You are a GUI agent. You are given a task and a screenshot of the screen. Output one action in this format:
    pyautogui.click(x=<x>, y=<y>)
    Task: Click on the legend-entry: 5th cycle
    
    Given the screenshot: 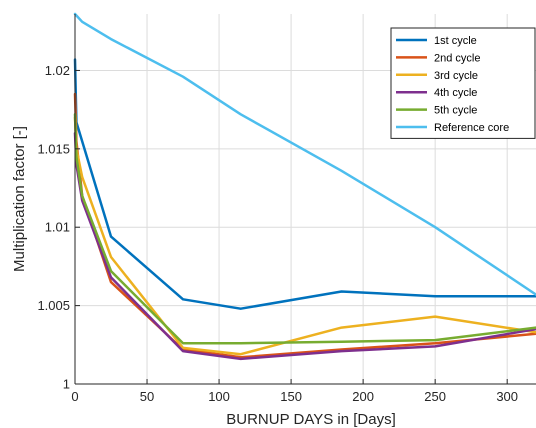 What is the action you would take?
    pyautogui.click(x=455, y=111)
    